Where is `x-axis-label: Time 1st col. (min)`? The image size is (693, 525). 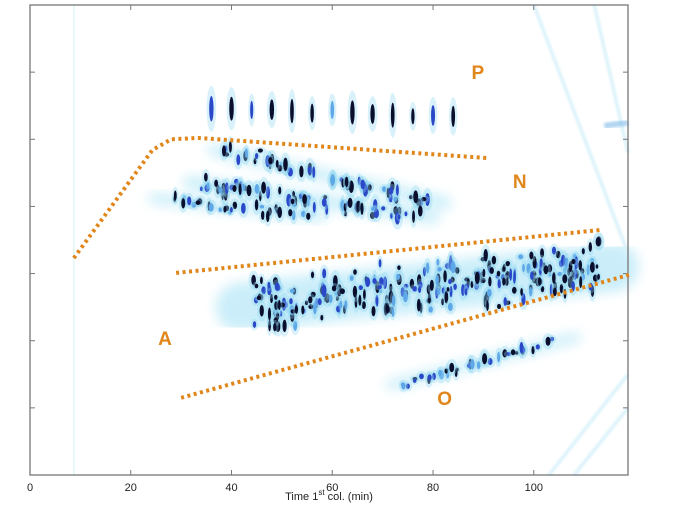
x-axis-label: Time 1st col. (min) is located at coordinates (329, 495).